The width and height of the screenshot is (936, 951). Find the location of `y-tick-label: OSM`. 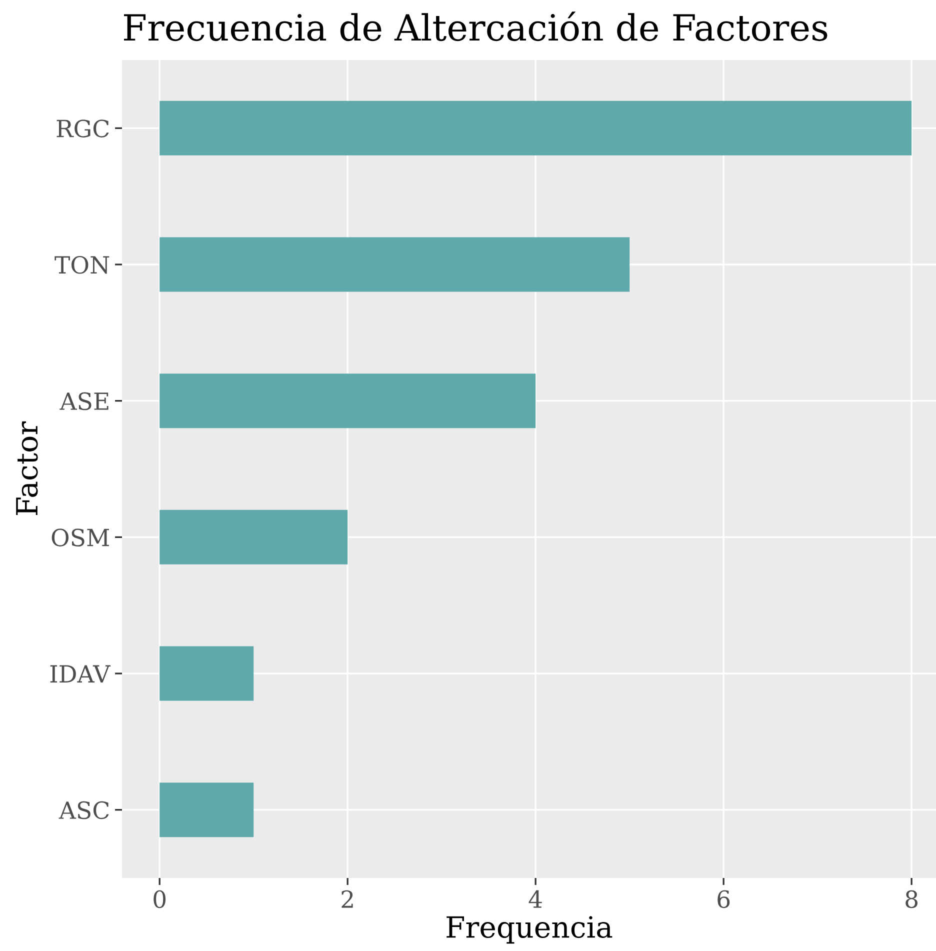

y-tick-label: OSM is located at coordinates (80, 537).